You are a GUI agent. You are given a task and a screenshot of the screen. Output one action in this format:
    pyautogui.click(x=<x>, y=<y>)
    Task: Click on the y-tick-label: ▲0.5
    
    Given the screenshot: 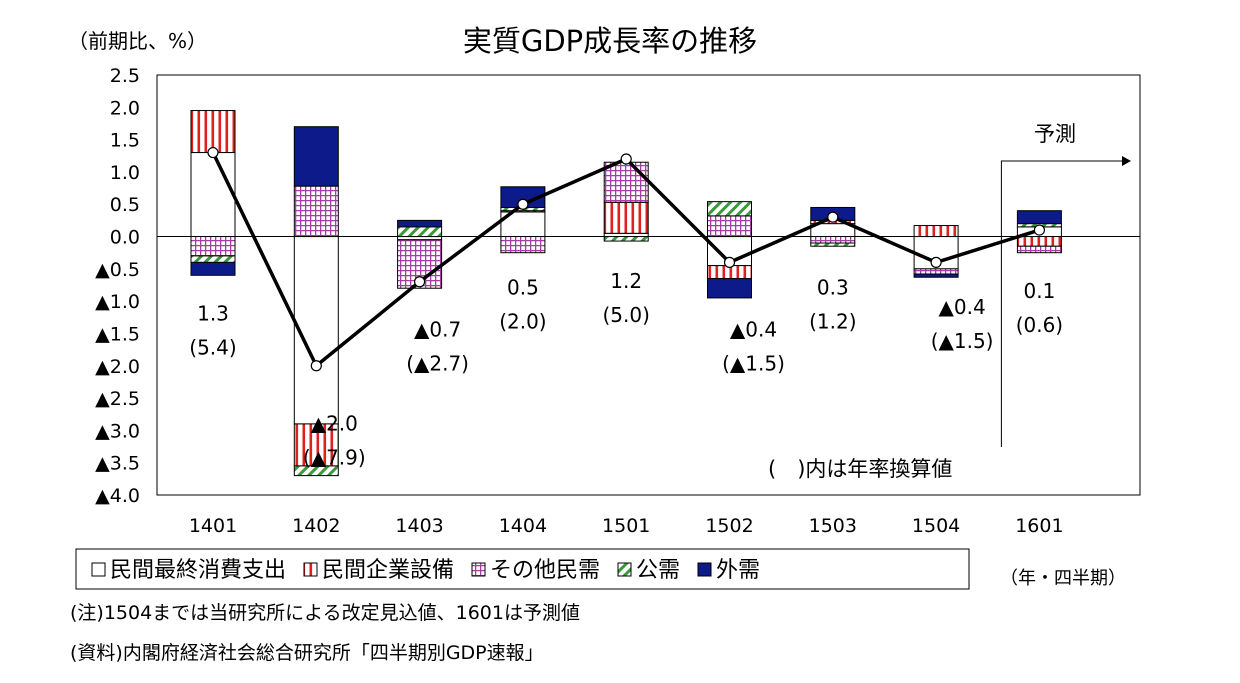 What is the action you would take?
    pyautogui.click(x=117, y=270)
    